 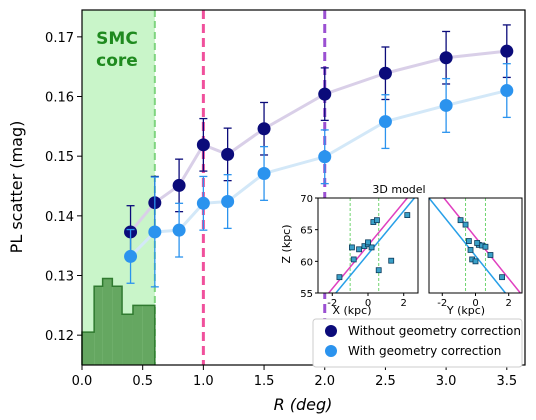 I want to click on inset-y-tick-label: 70, so click(x=306, y=199).